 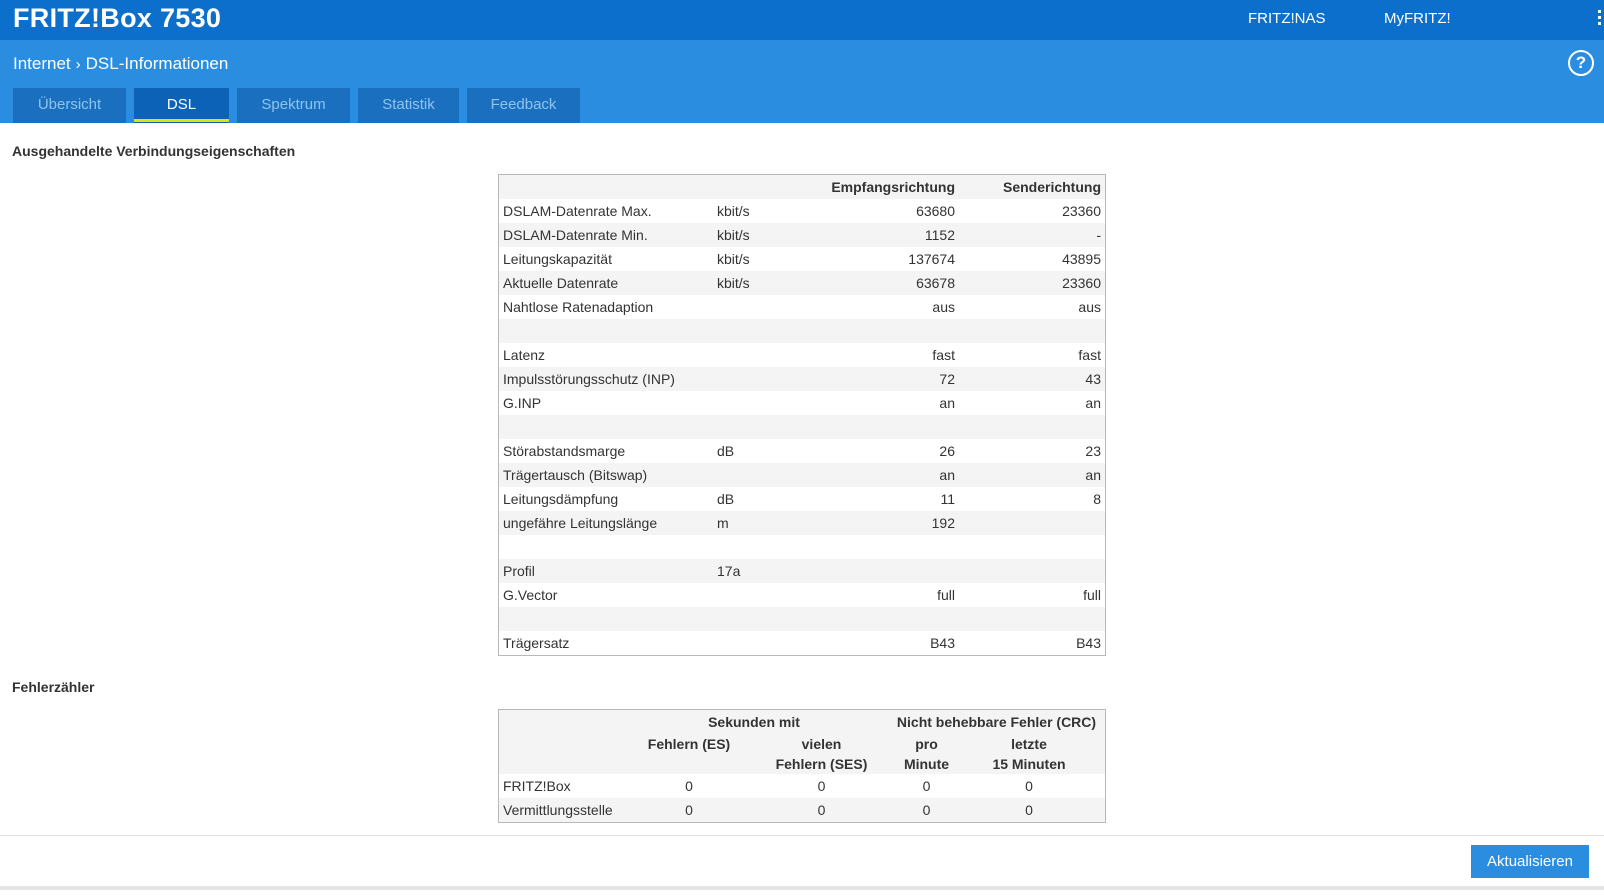 What do you see at coordinates (802, 810) in the screenshot?
I see `table-row: Vermittlungsstelle 0 0 0 0` at bounding box center [802, 810].